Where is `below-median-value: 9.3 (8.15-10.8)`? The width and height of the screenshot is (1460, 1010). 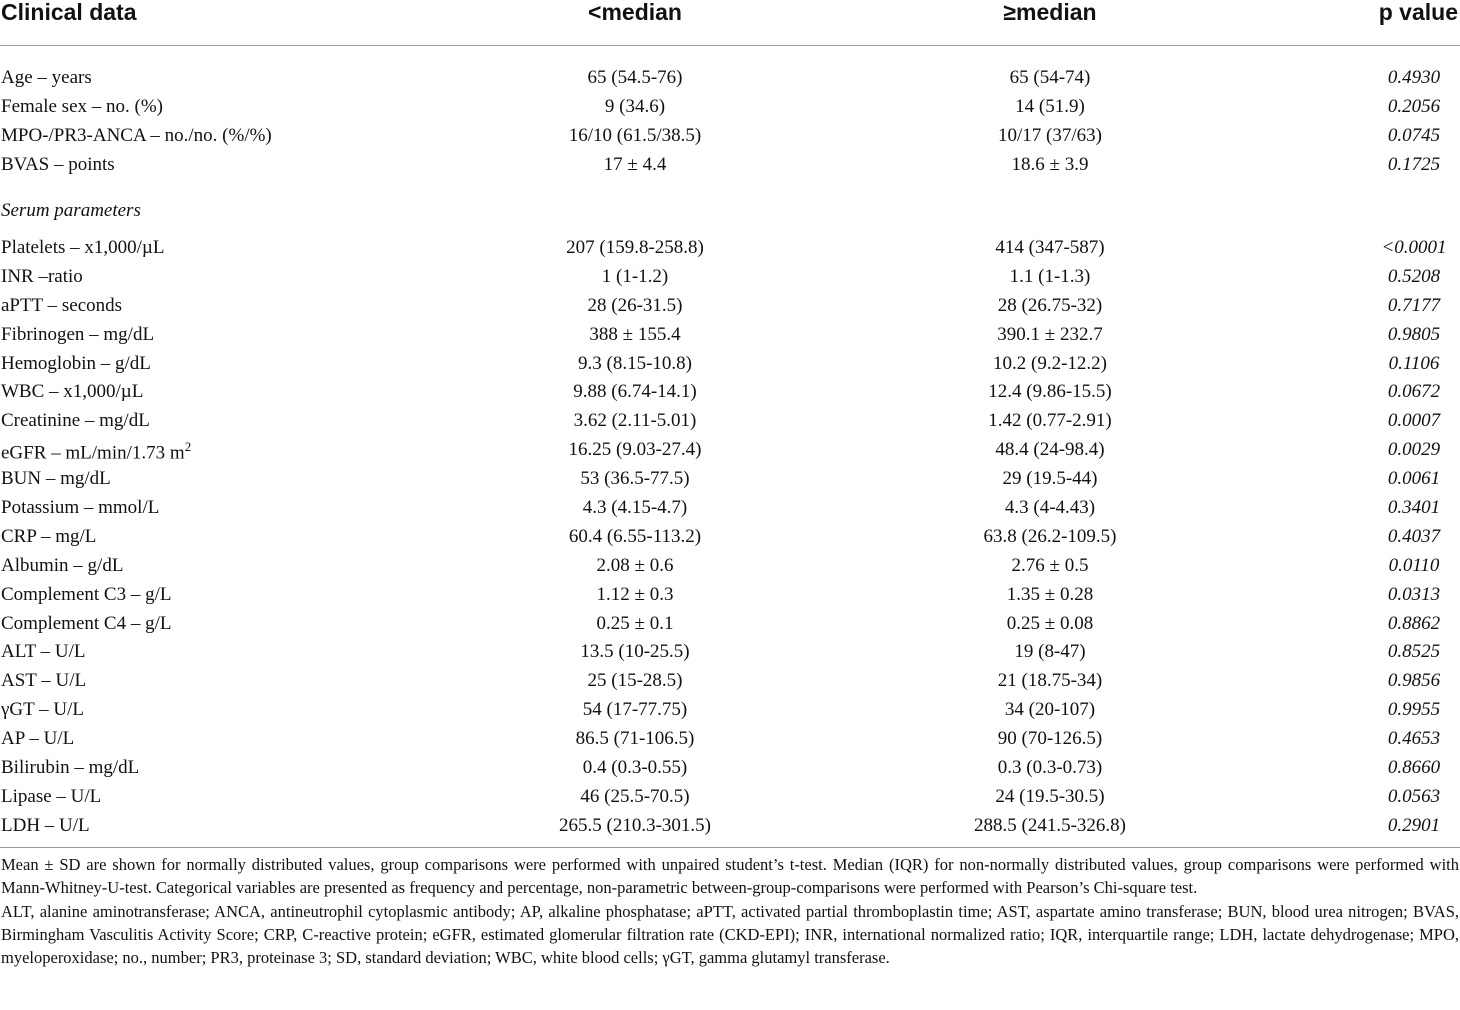
below-median-value: 9.3 (8.15-10.8) is located at coordinates (635, 363).